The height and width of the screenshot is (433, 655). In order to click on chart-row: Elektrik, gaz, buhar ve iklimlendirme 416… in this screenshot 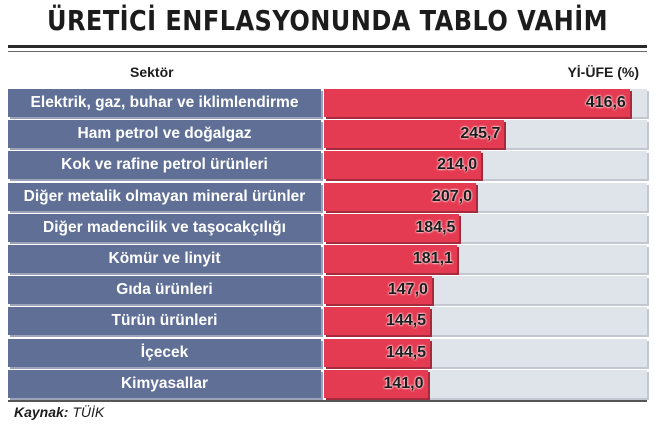, I will do `click(327, 103)`.